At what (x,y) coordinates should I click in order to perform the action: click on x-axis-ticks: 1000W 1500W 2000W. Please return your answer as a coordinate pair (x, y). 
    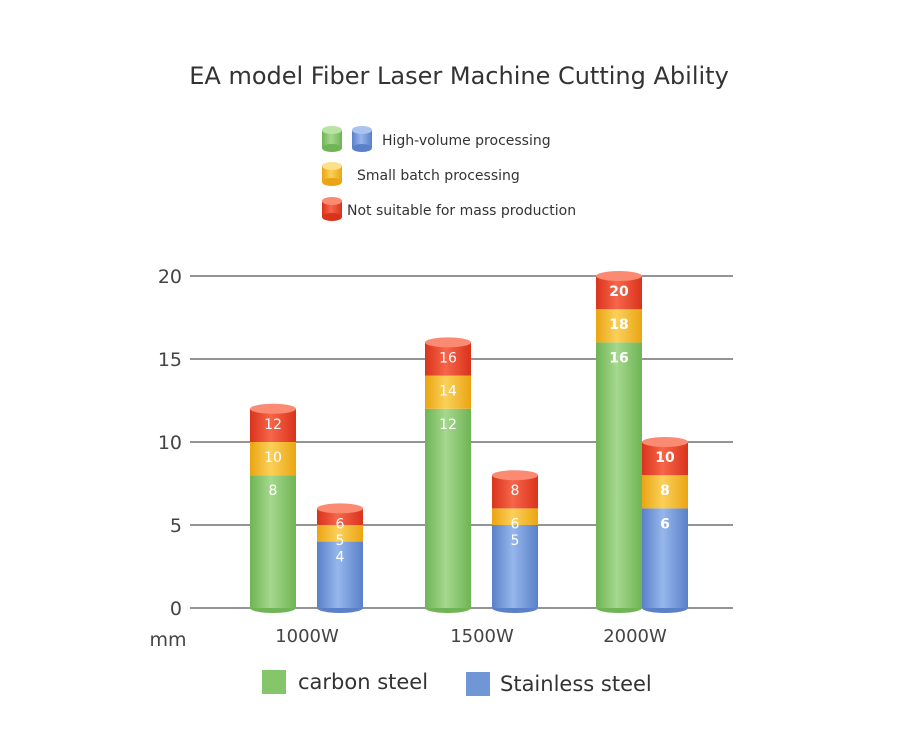
    Looking at the image, I should click on (471, 636).